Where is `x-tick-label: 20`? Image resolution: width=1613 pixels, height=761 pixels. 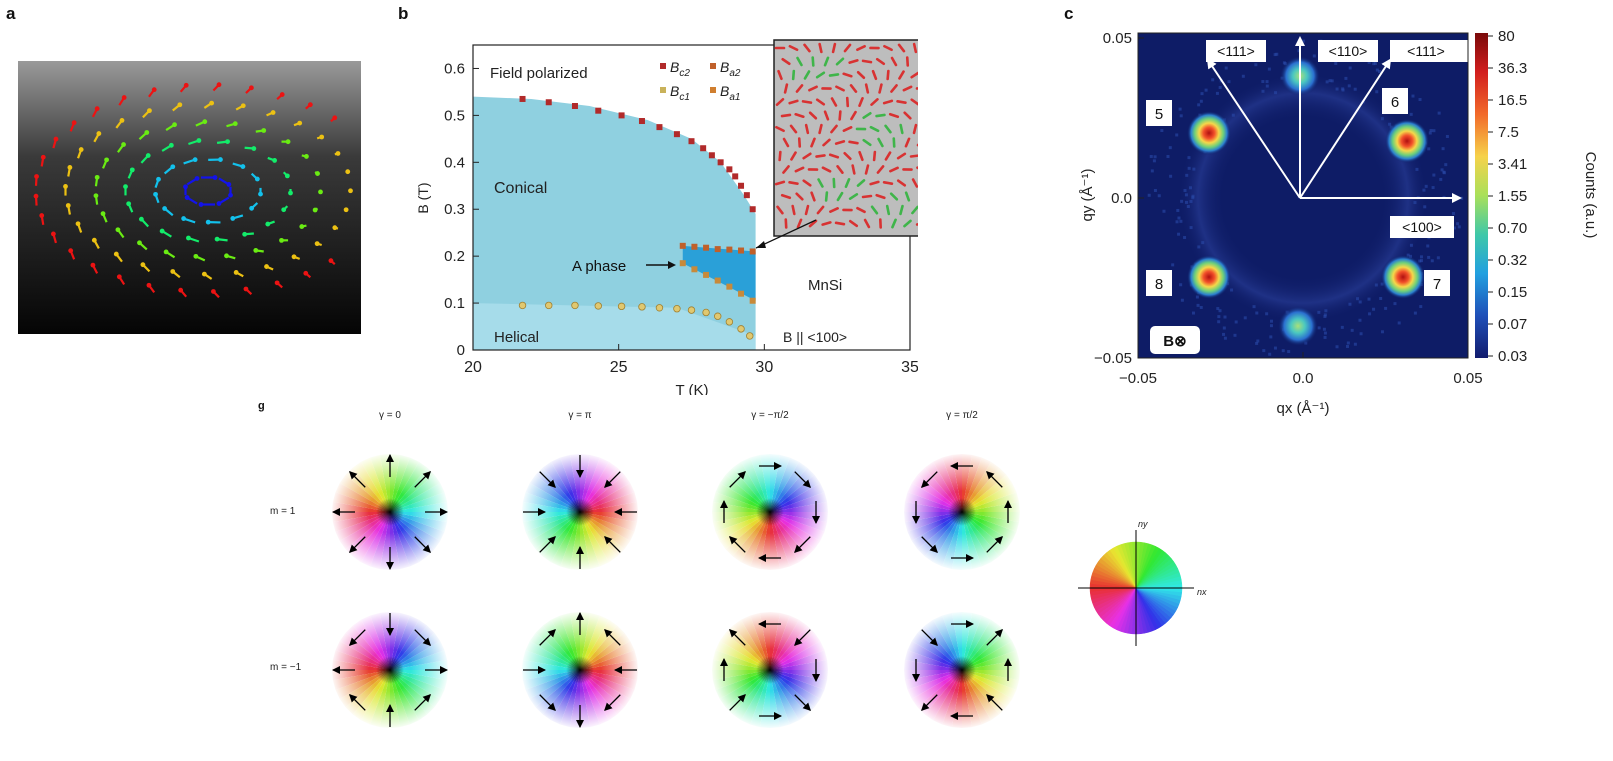 x-tick-label: 20 is located at coordinates (473, 367).